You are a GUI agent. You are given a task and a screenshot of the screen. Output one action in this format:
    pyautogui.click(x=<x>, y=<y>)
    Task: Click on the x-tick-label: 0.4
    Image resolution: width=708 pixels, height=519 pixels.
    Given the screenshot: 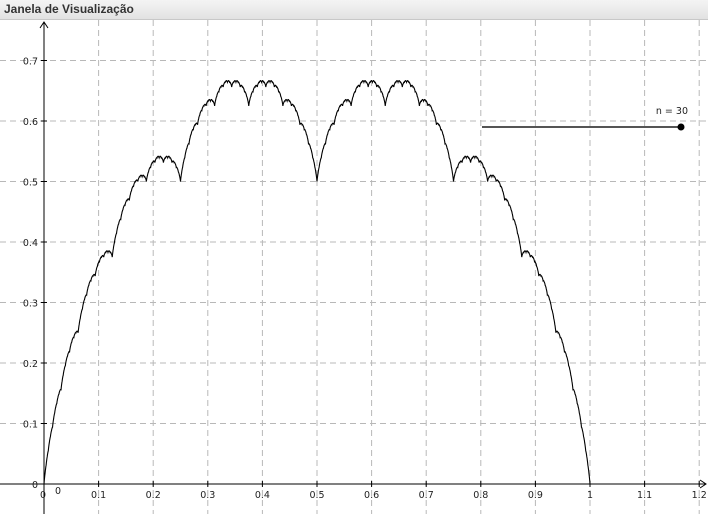 What is the action you would take?
    pyautogui.click(x=262, y=495)
    